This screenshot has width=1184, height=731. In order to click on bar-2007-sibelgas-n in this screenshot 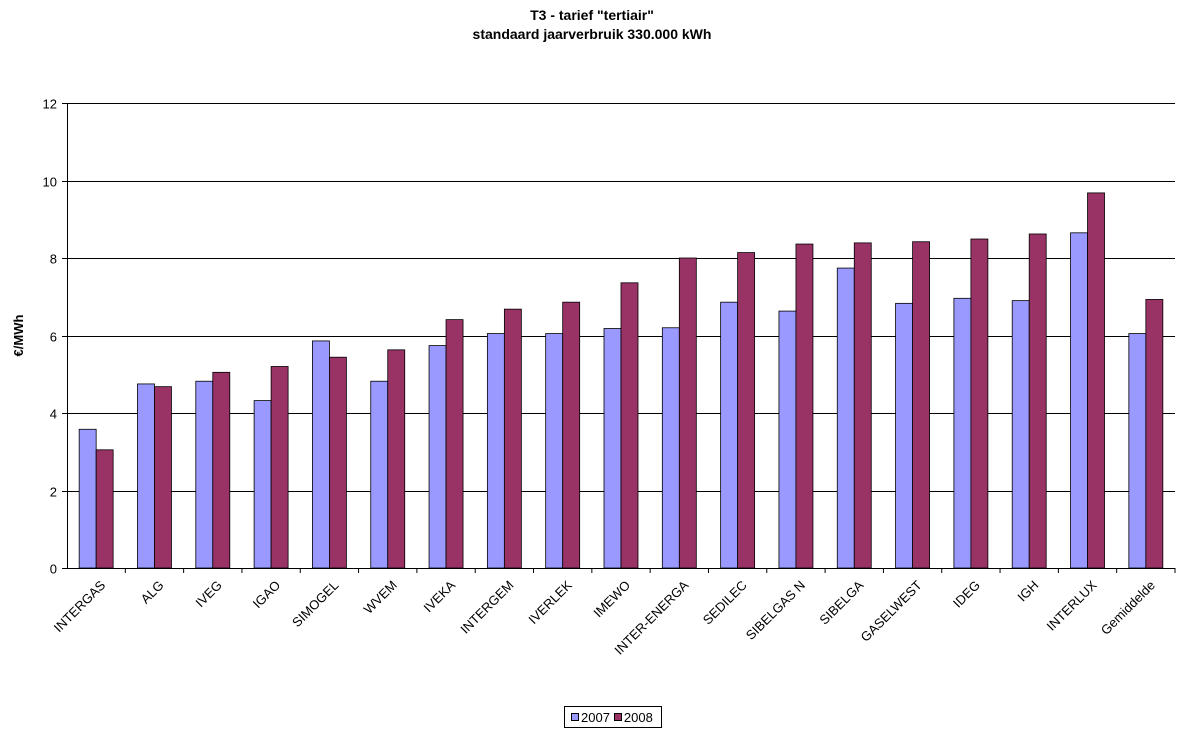, I will do `click(787, 439)`.